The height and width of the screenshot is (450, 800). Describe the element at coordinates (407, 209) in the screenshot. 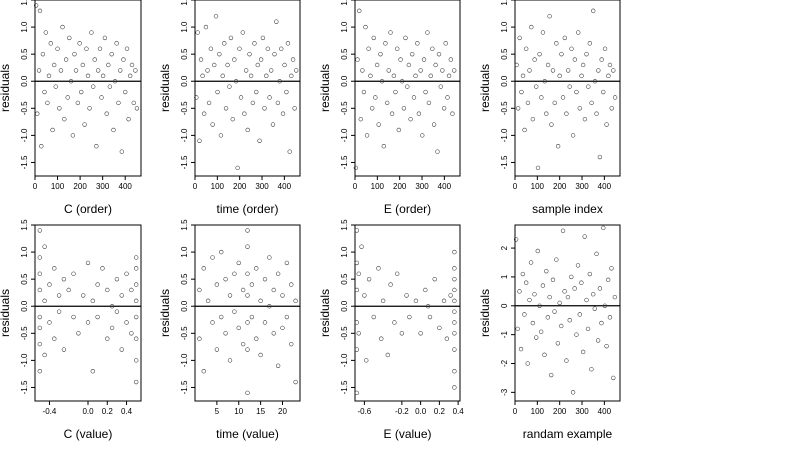

I see `x-axis-label: E (order)` at that location.